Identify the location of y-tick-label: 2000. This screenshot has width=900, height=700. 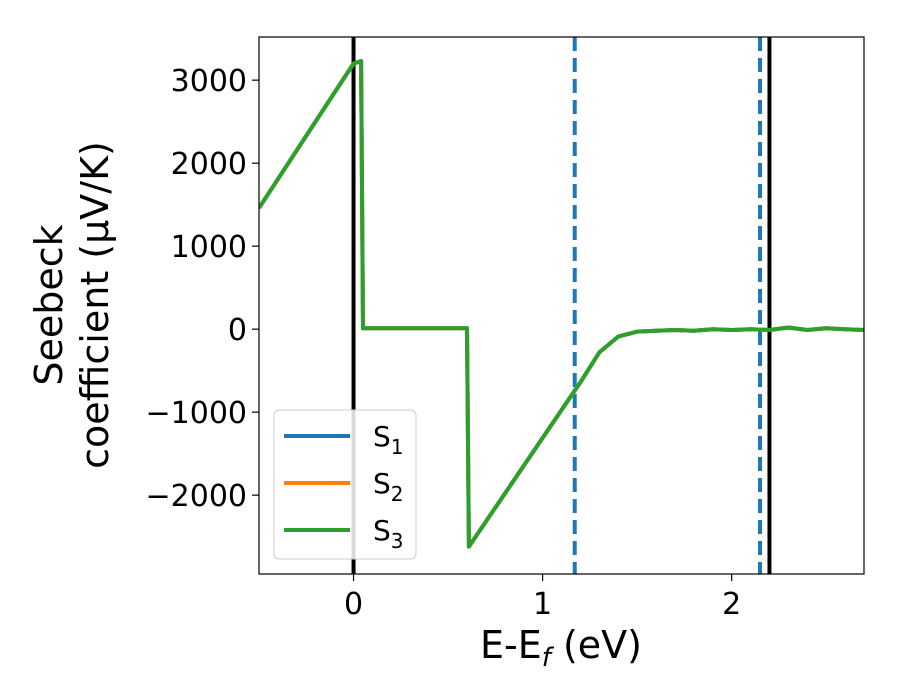
(209, 164).